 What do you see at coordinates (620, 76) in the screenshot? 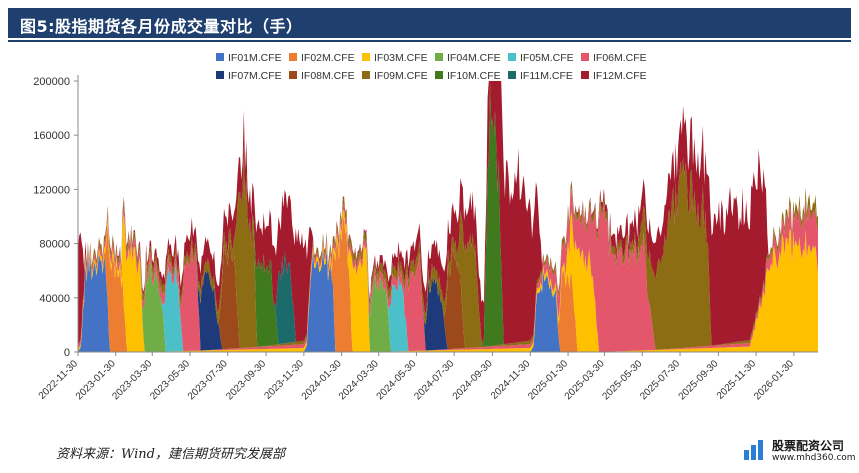
I see `legend-label: IF12M.CFE` at bounding box center [620, 76].